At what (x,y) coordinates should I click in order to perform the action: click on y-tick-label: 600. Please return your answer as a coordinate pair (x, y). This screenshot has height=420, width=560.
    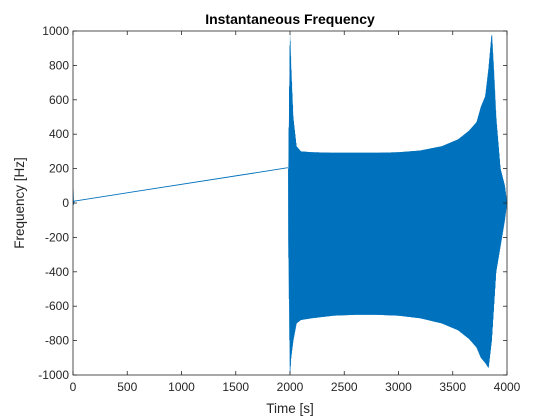
    Looking at the image, I should click on (59, 100).